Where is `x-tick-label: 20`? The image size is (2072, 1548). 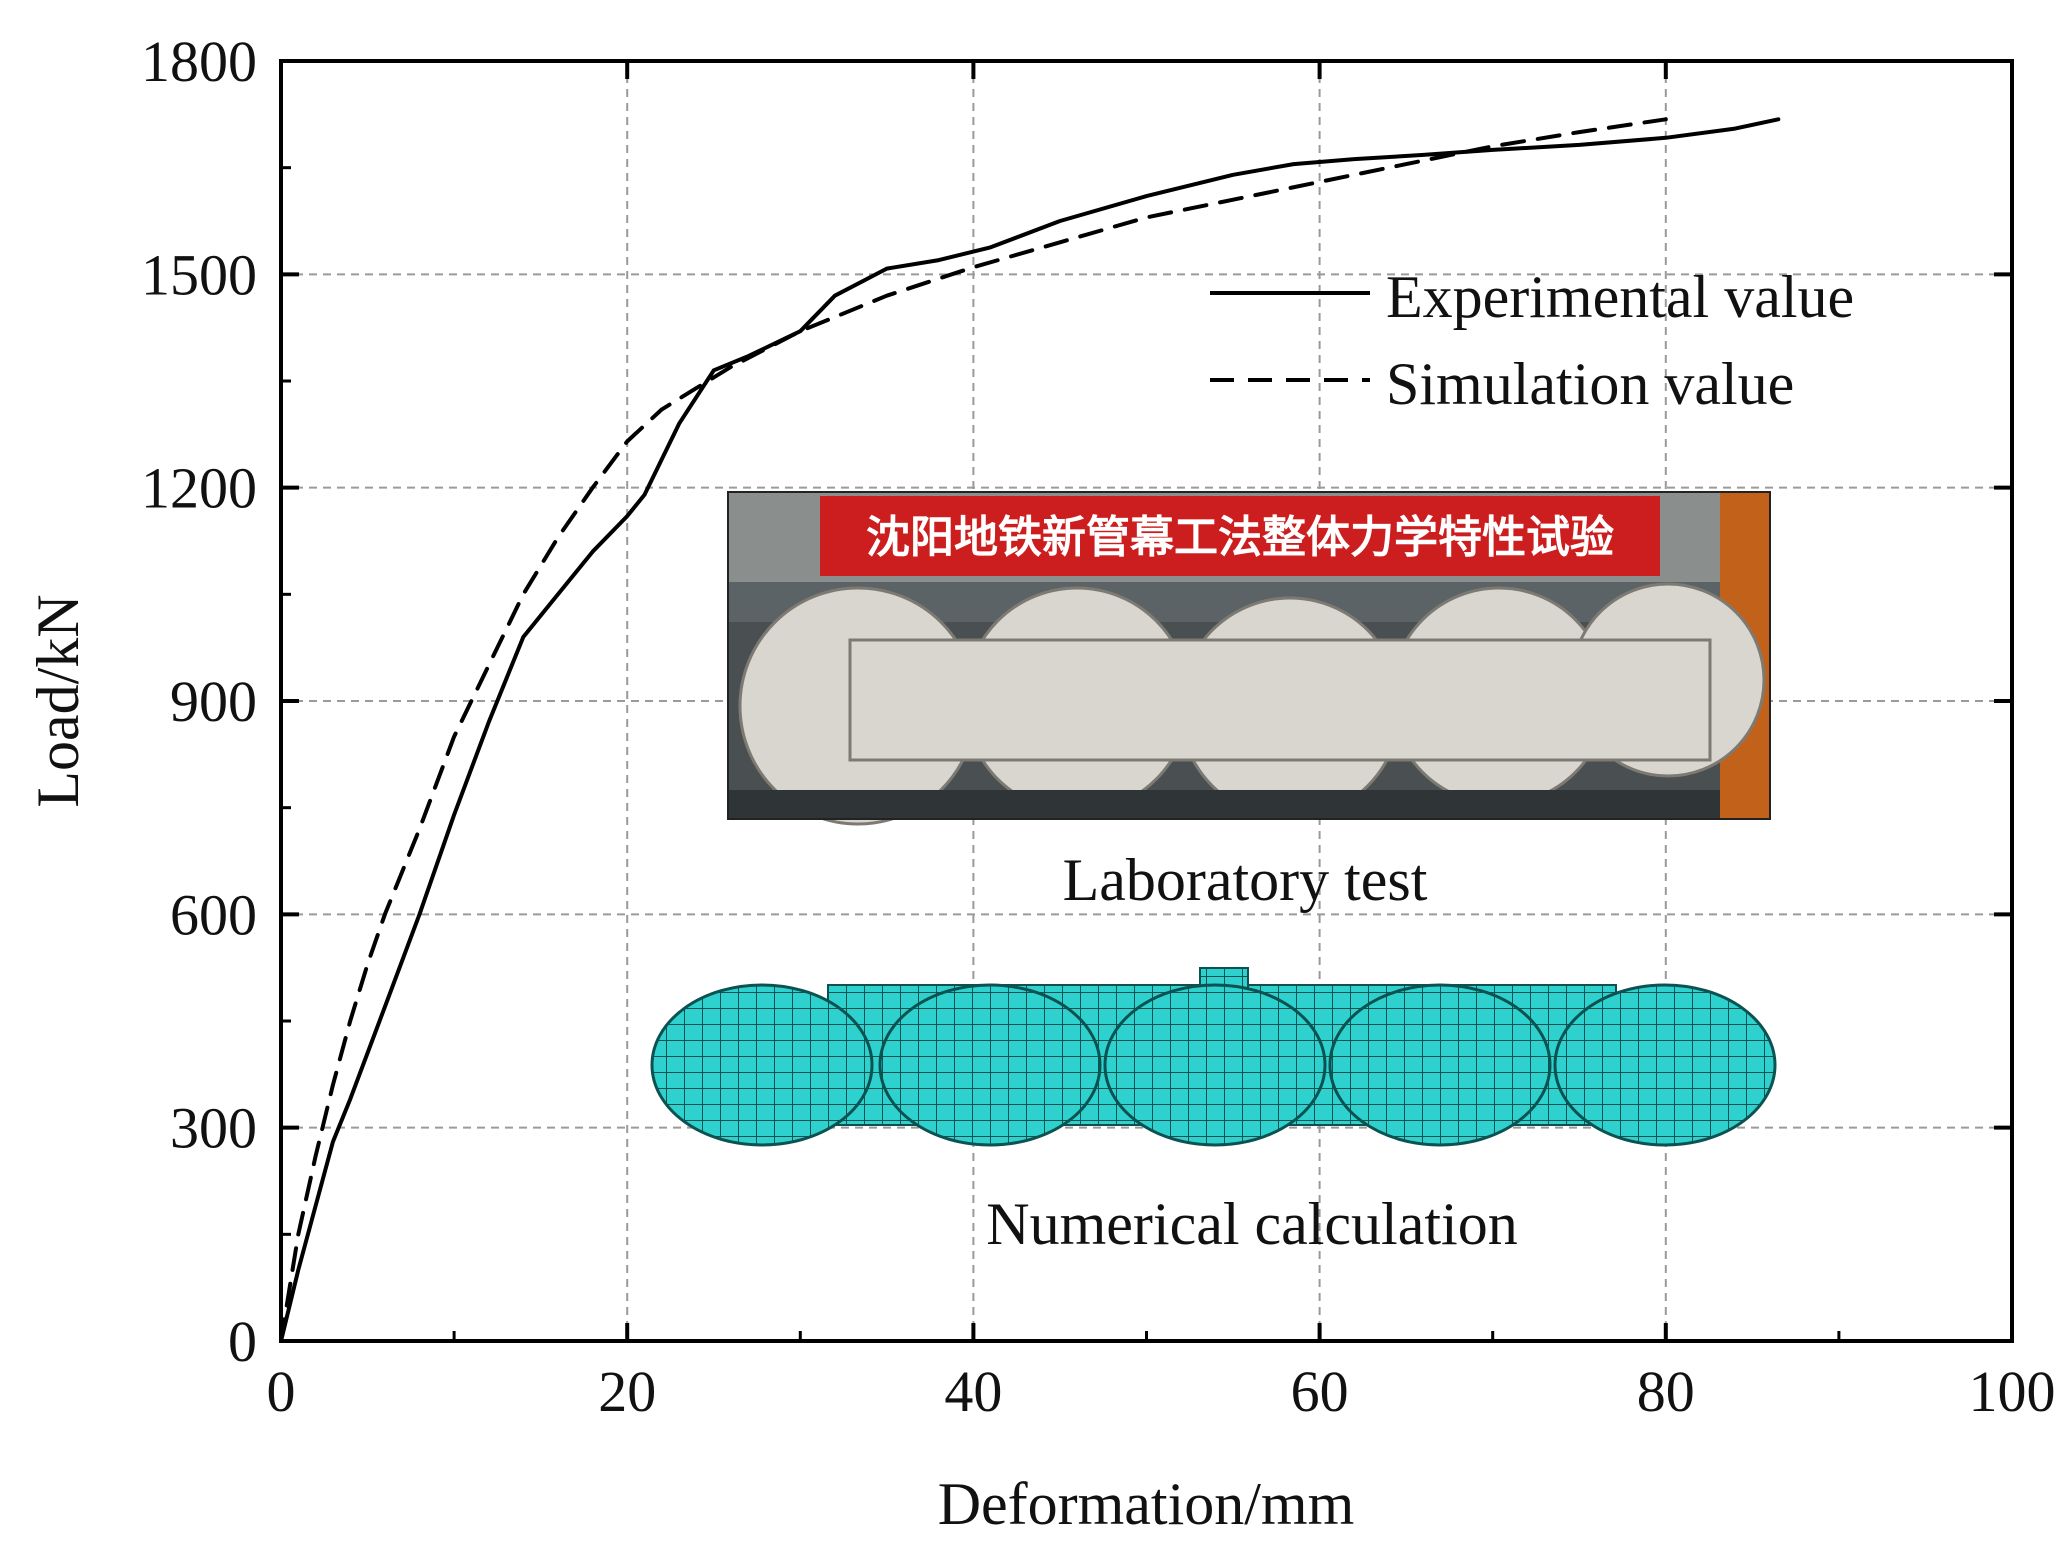 x-tick-label: 20 is located at coordinates (627, 1391).